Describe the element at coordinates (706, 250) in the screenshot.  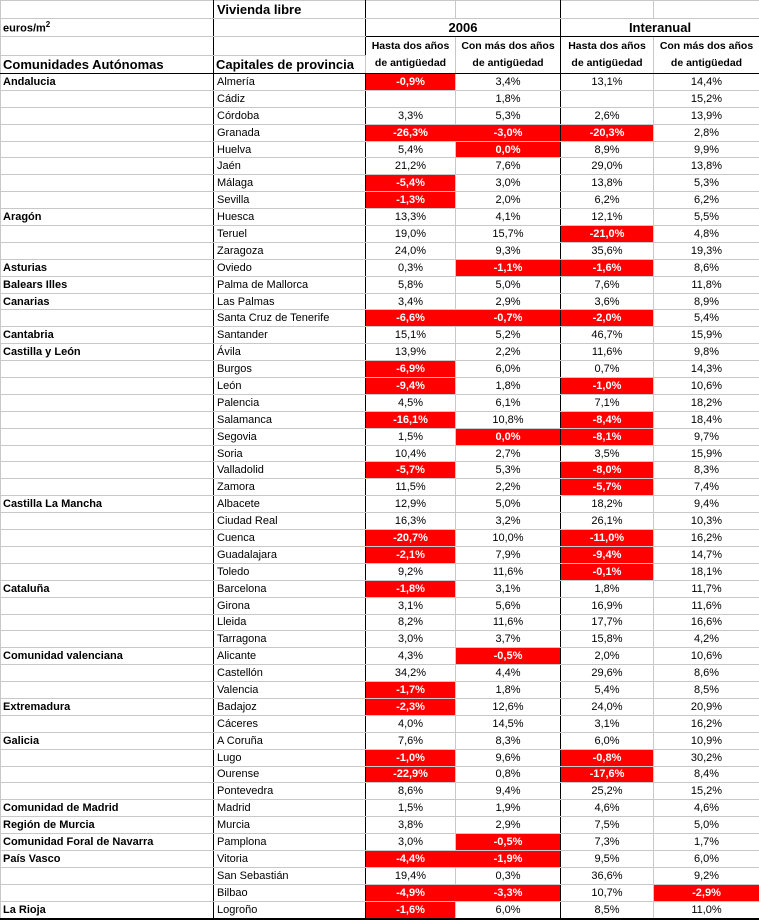
I see `value-cell: 19,3%` at that location.